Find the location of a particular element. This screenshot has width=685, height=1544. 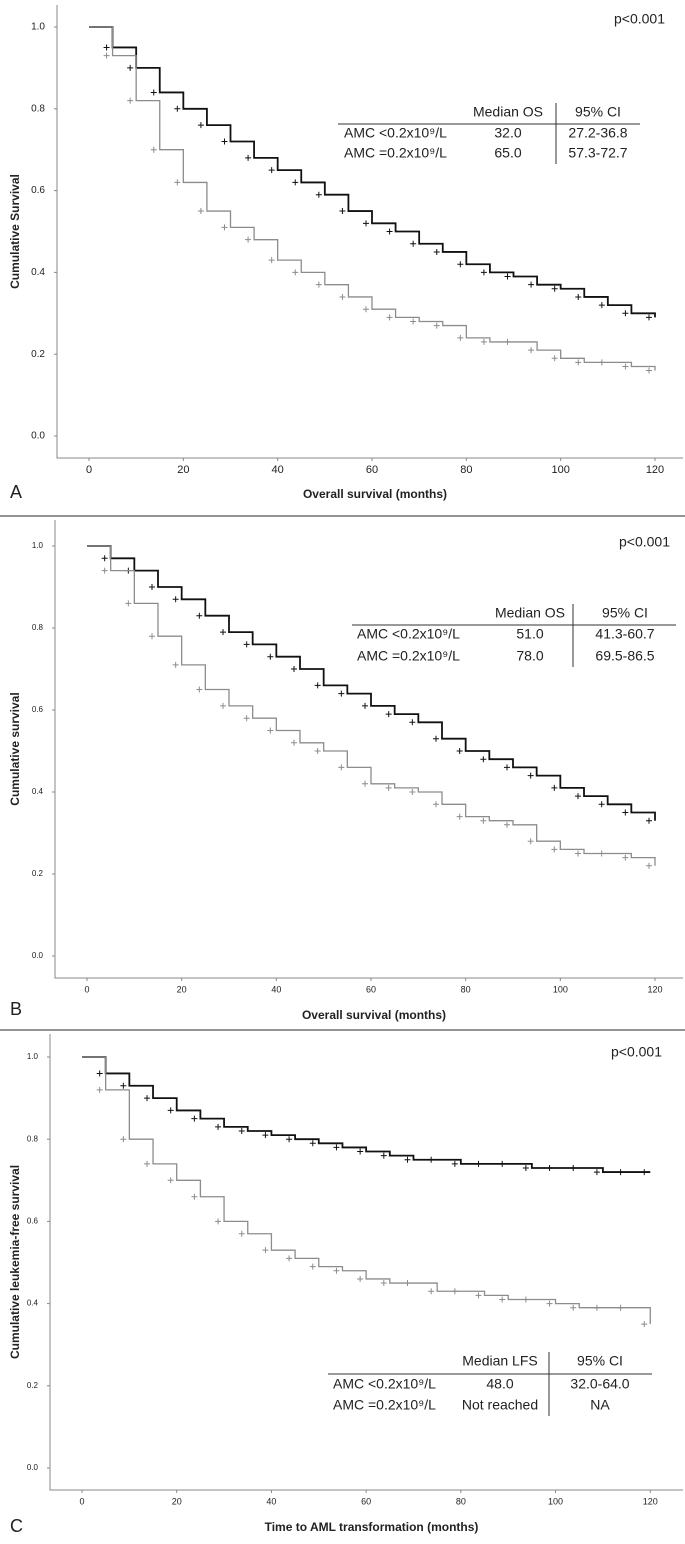

table-cell: AMC =0.2x10⁹/L is located at coordinates (384, 1405).